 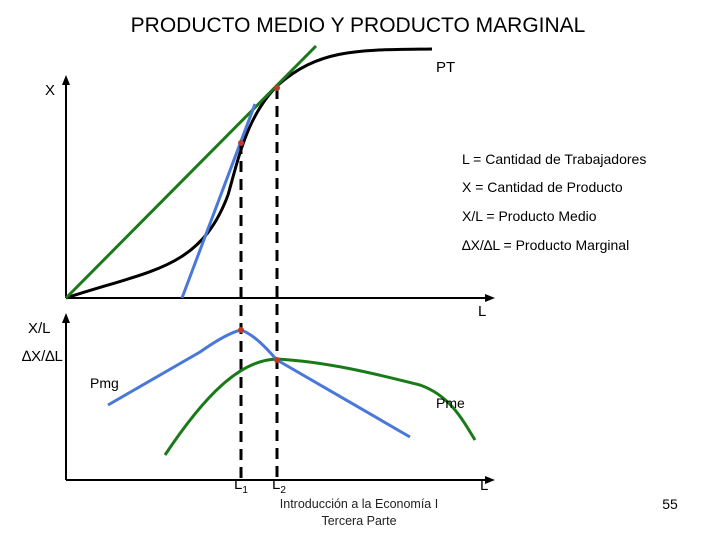 I want to click on tangency-point-marker, so click(x=277, y=88).